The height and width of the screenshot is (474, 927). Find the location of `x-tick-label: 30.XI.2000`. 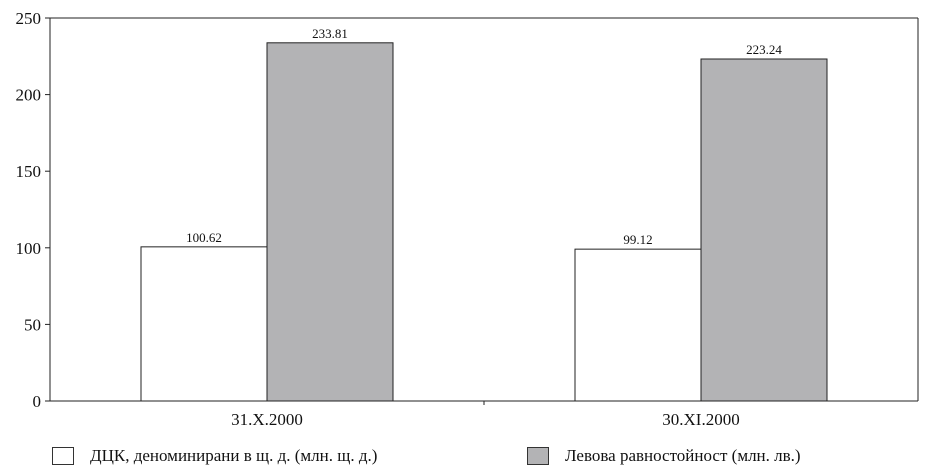

x-tick-label: 30.XI.2000 is located at coordinates (700, 419).